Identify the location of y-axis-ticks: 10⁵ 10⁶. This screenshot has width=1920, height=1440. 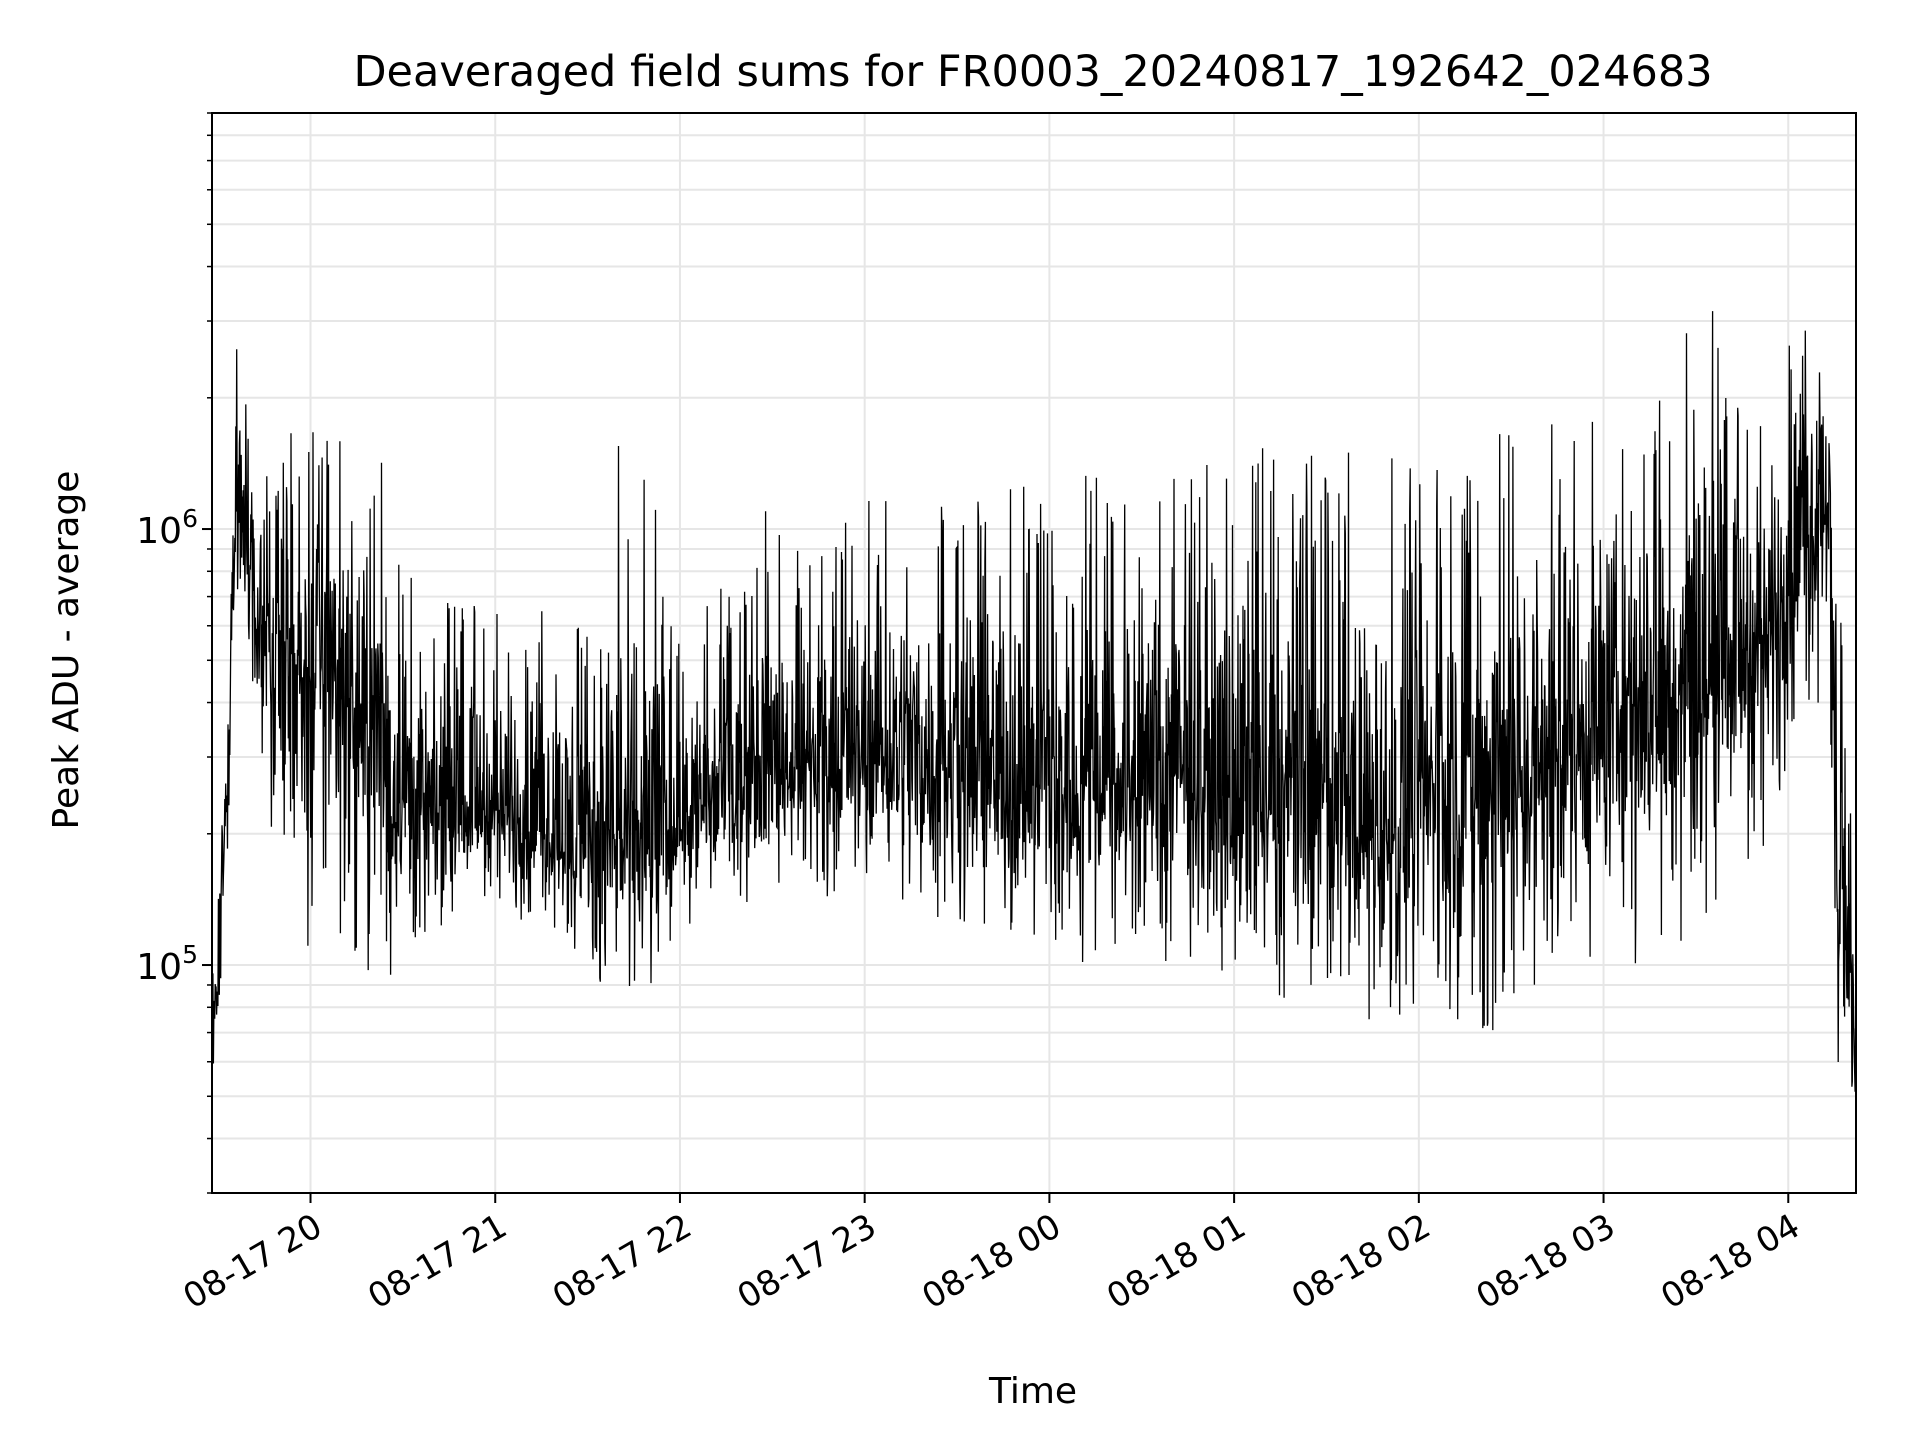
(174, 653).